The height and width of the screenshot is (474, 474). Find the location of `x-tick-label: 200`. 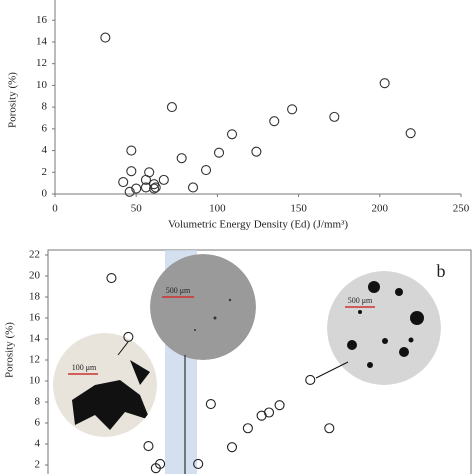

x-tick-label: 200 is located at coordinates (380, 209).